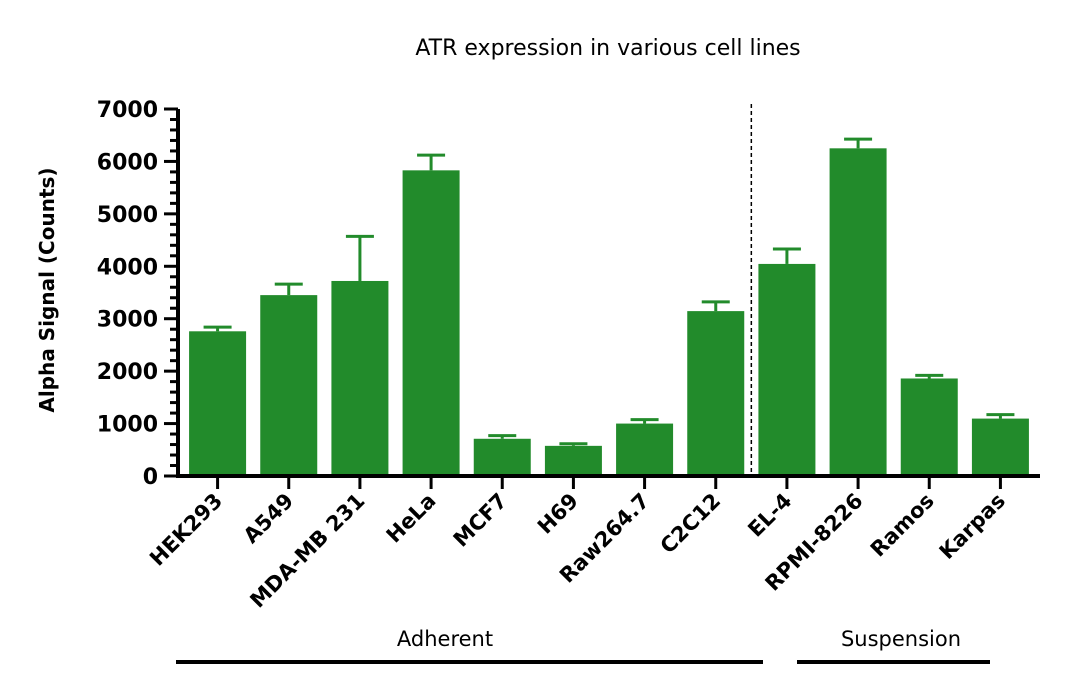 This screenshot has height=683, width=1080. What do you see at coordinates (901, 639) in the screenshot?
I see `group-label-suspension: Suspension` at bounding box center [901, 639].